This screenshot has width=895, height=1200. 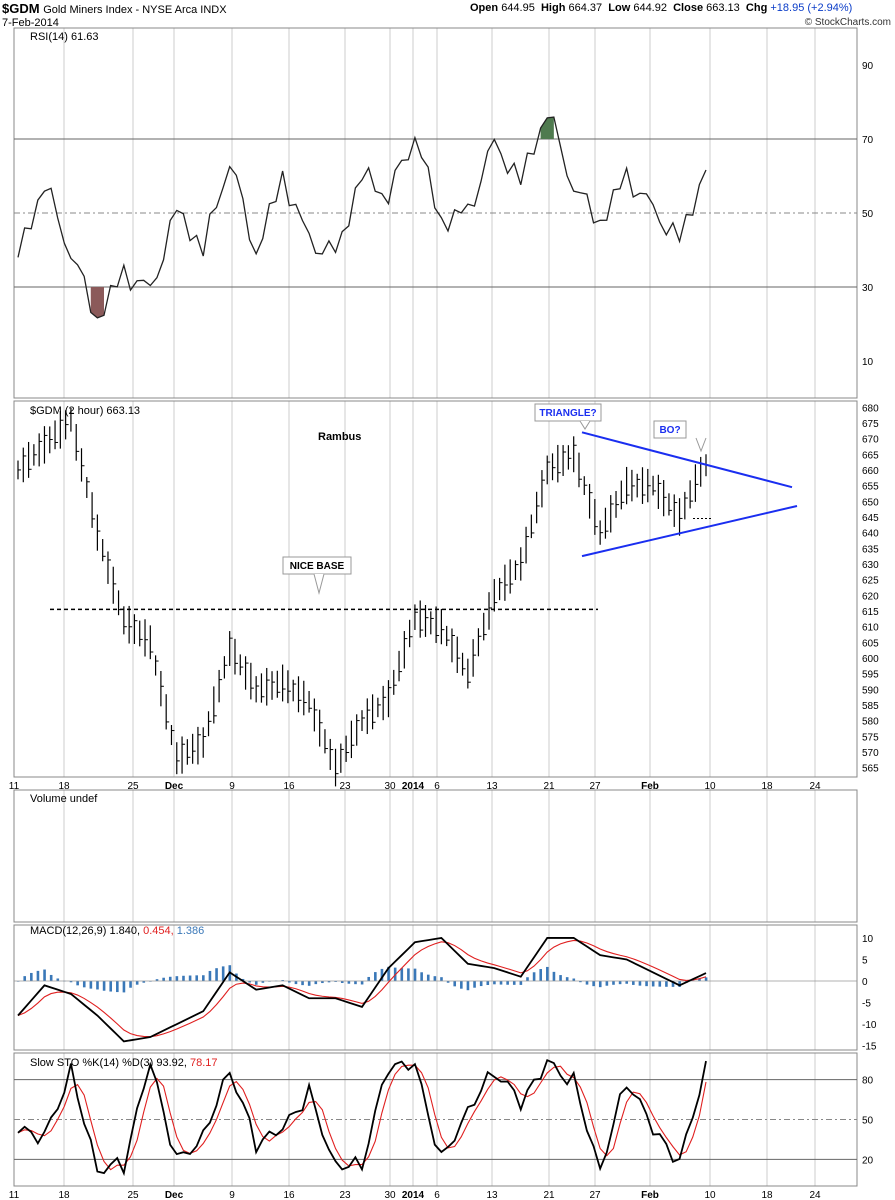 I want to click on price-tick-label: 640, so click(x=870, y=534).